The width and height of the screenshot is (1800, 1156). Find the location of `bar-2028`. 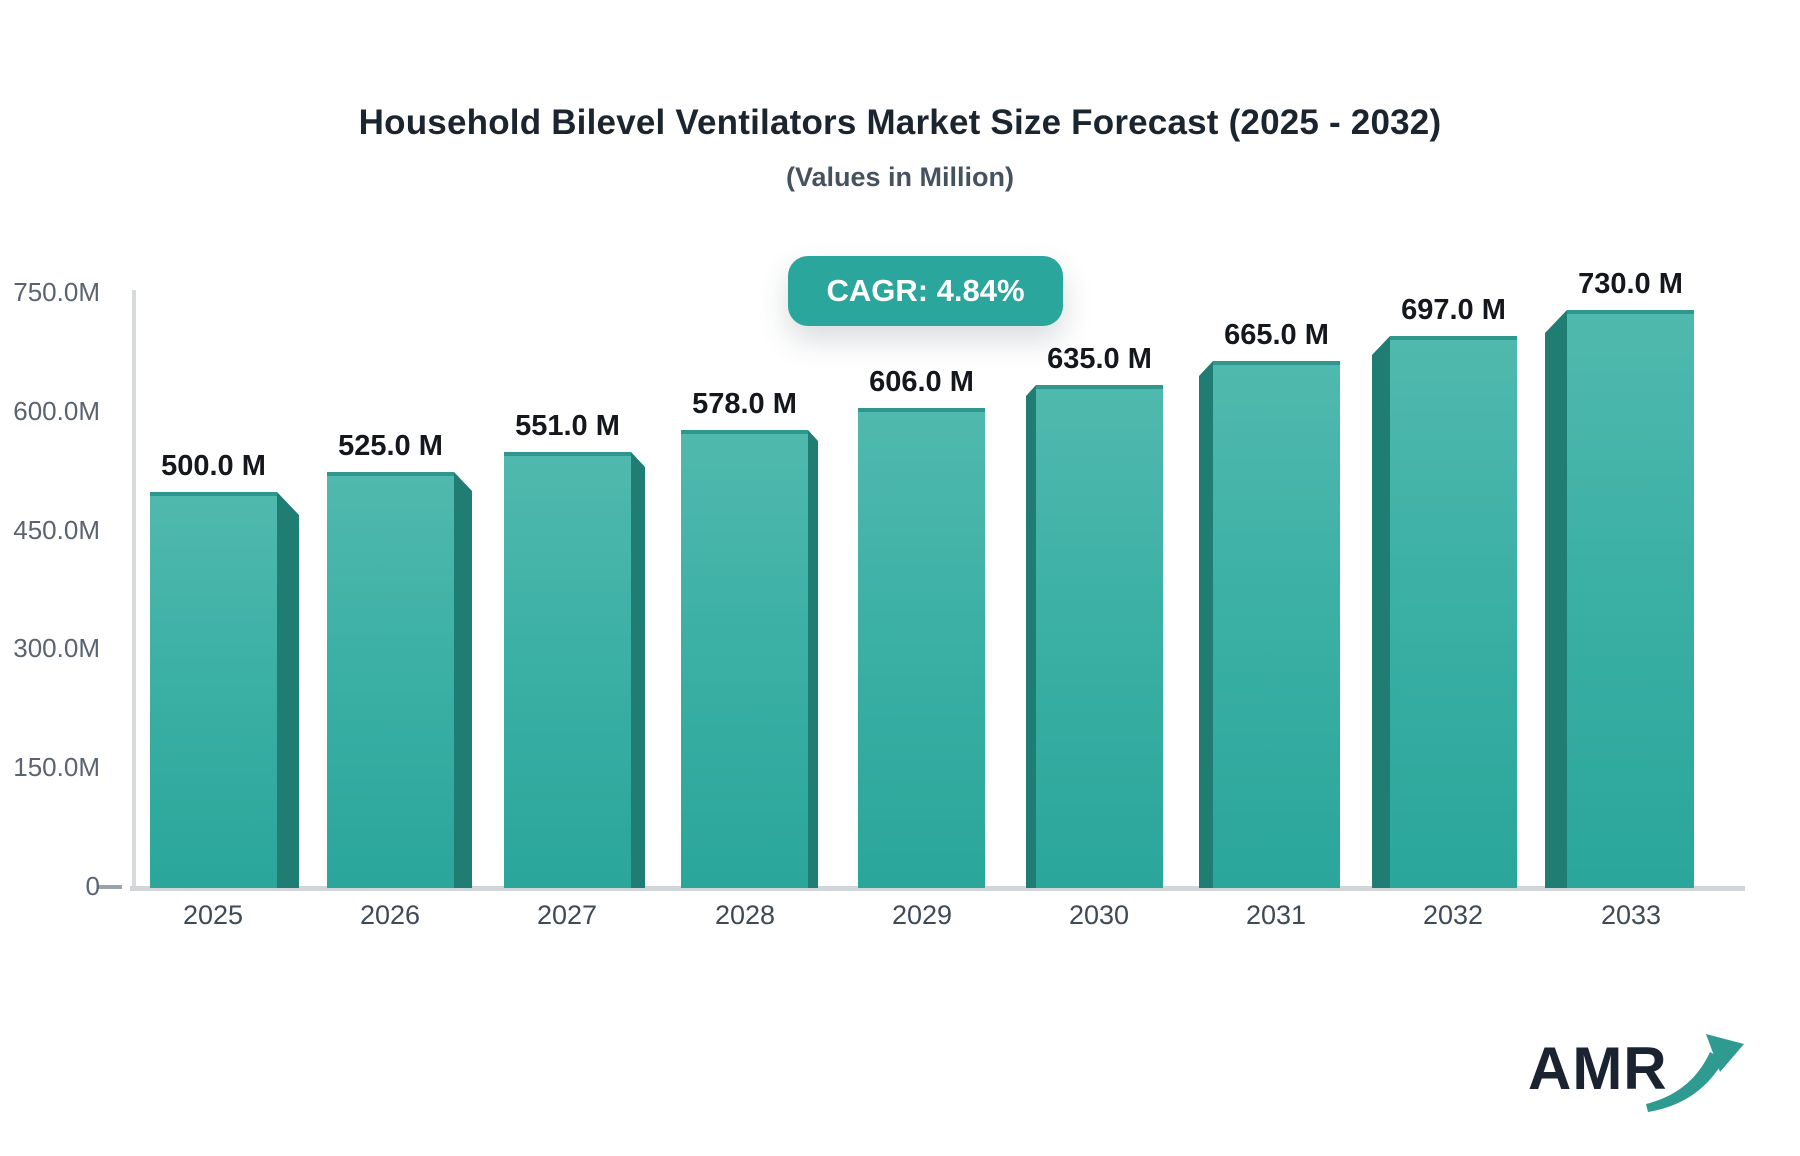

bar-2028 is located at coordinates (749, 659).